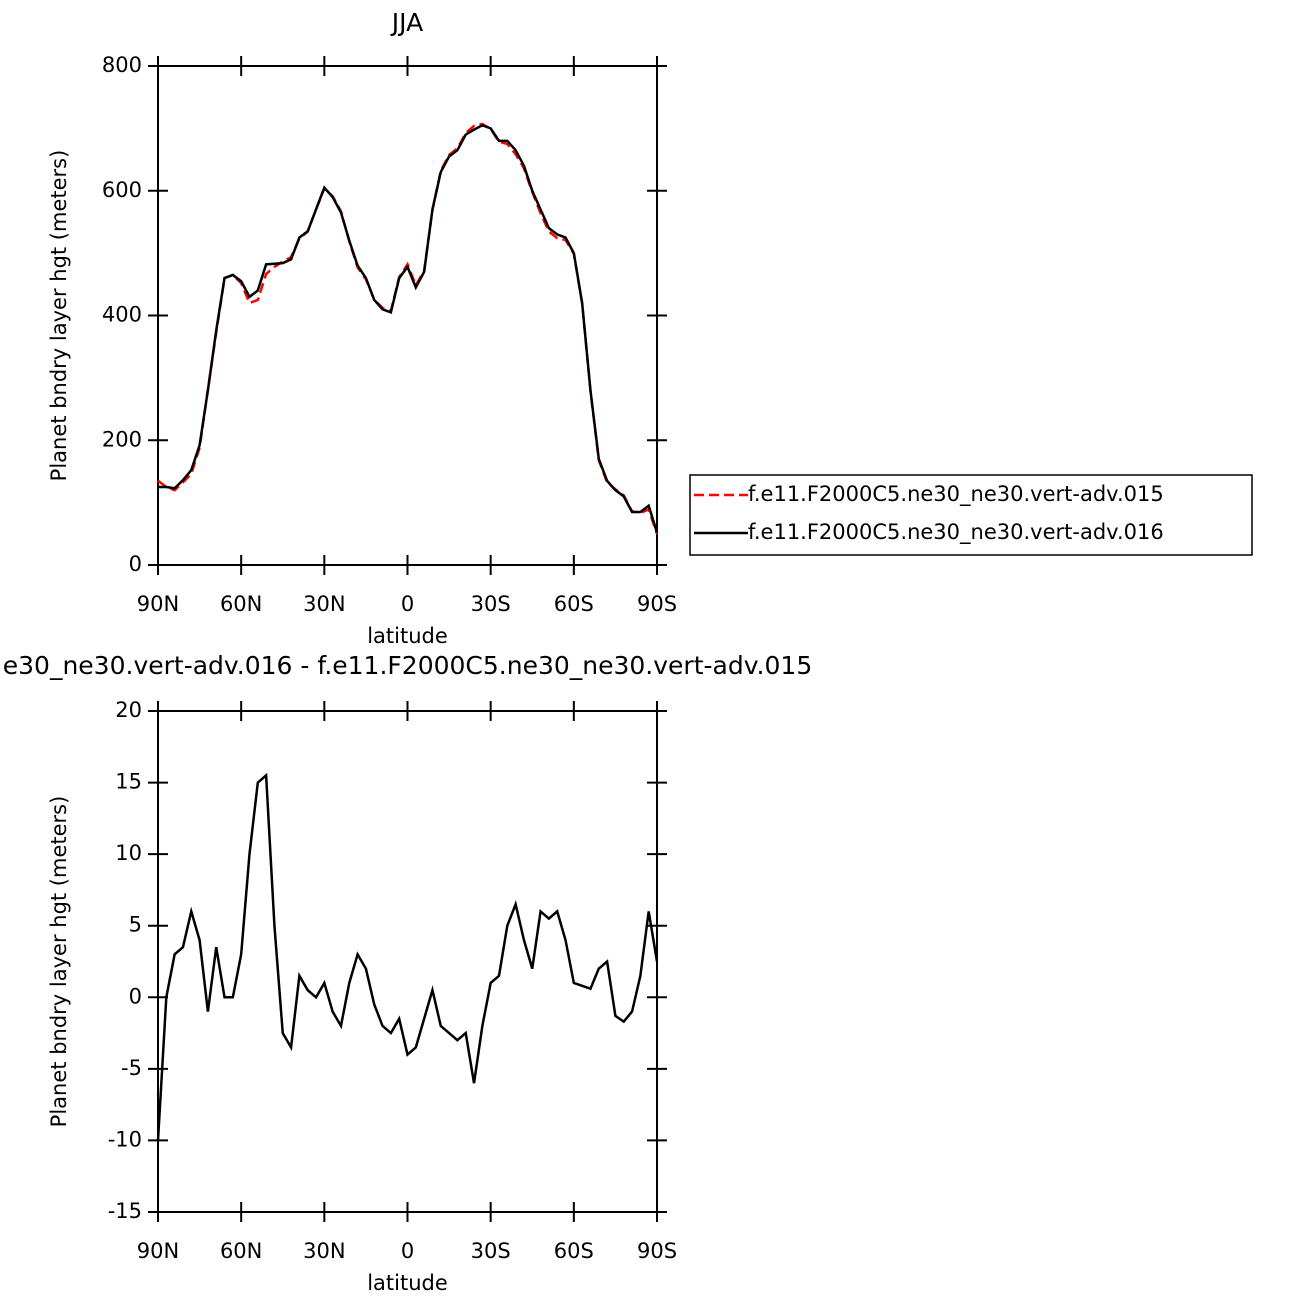  What do you see at coordinates (956, 494) in the screenshot?
I see `legend-label: f.e11.F2000C5.ne30_ne30.vert-adv.015` at bounding box center [956, 494].